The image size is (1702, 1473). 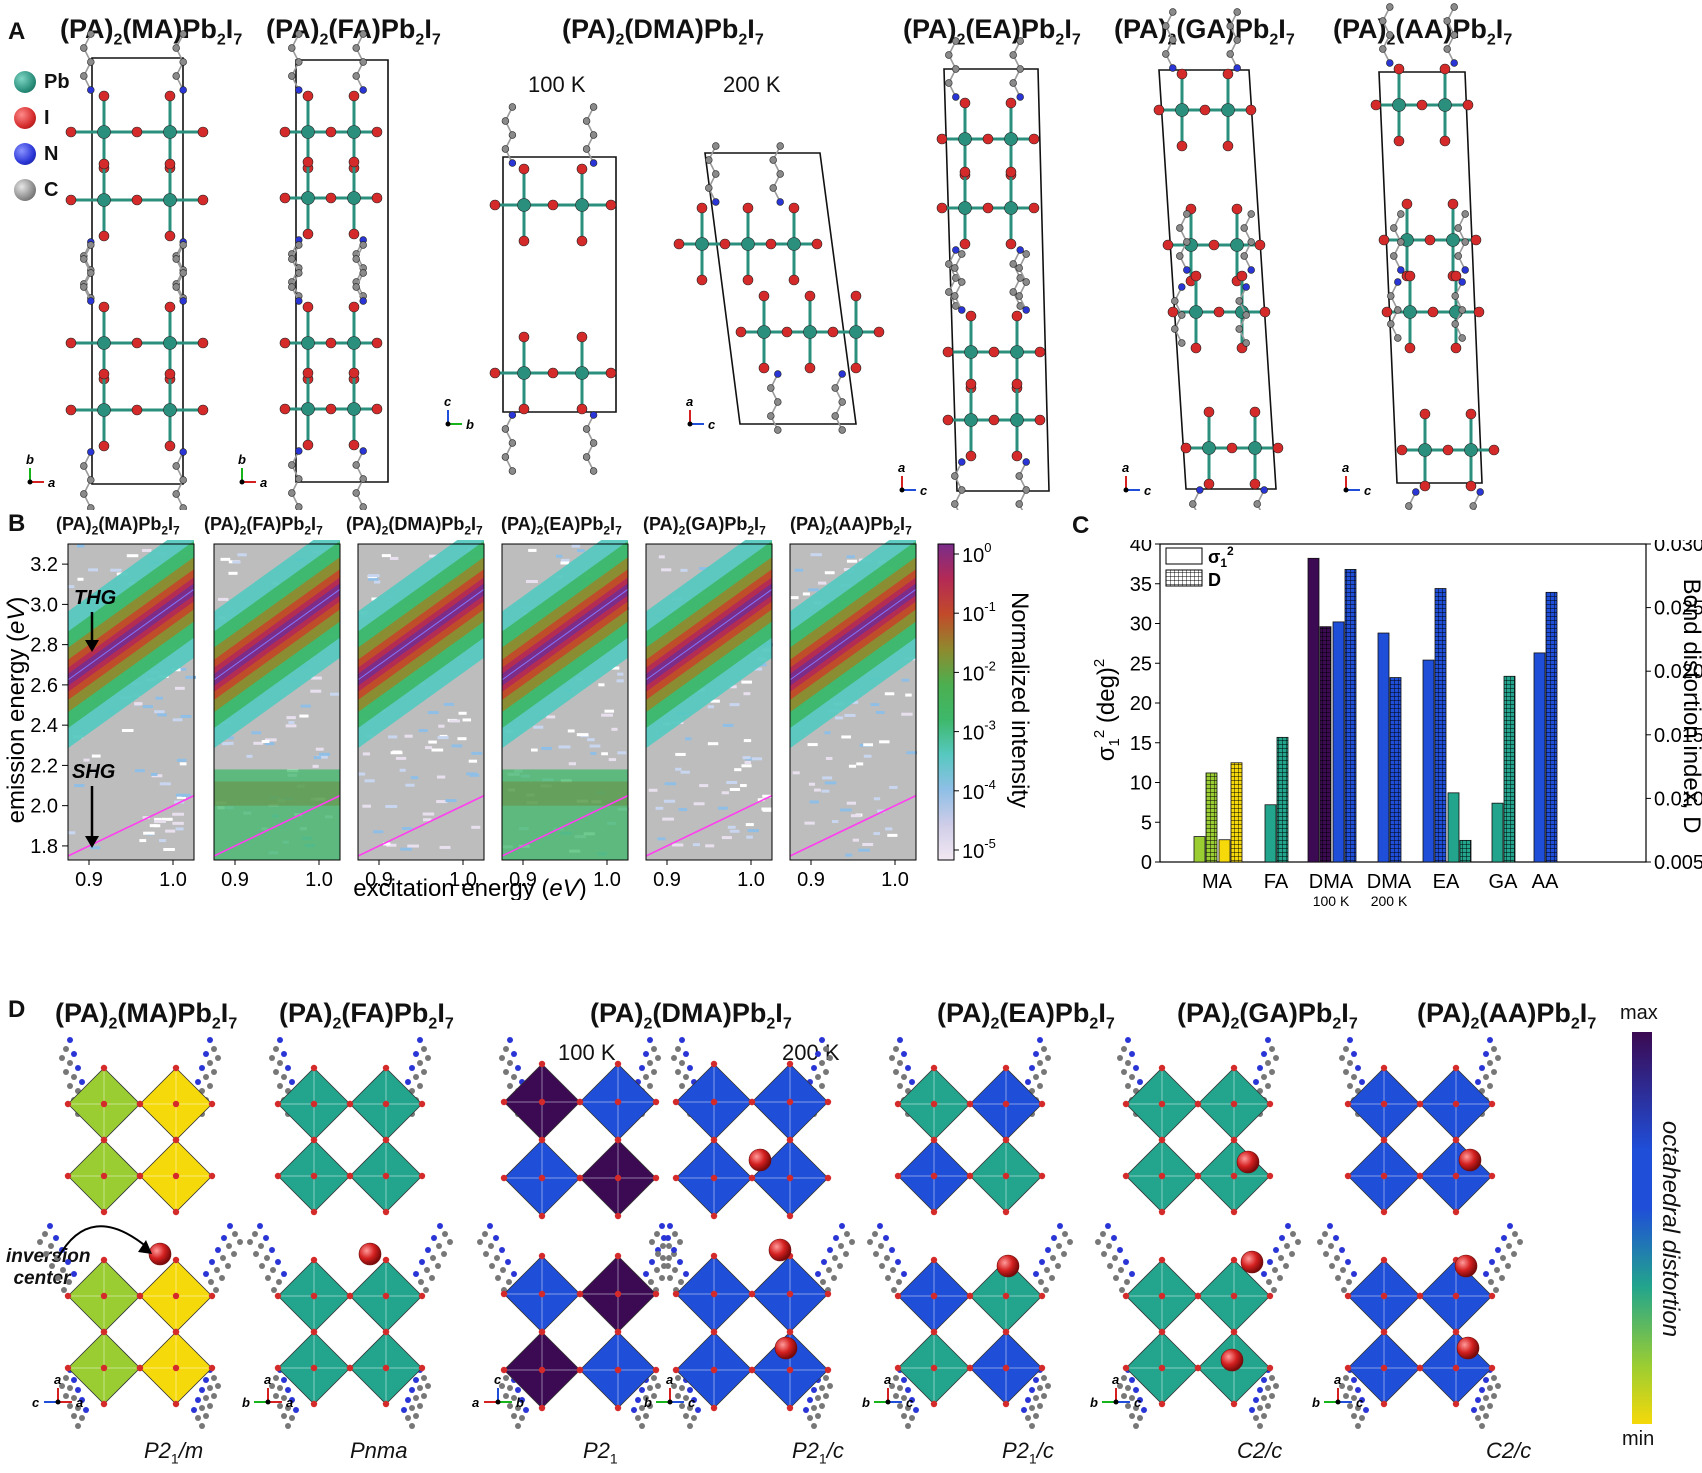 What do you see at coordinates (263, 526) in the screenshot?
I see `panel-b-title-1: (PA)2(FA)Pb2I7` at bounding box center [263, 526].